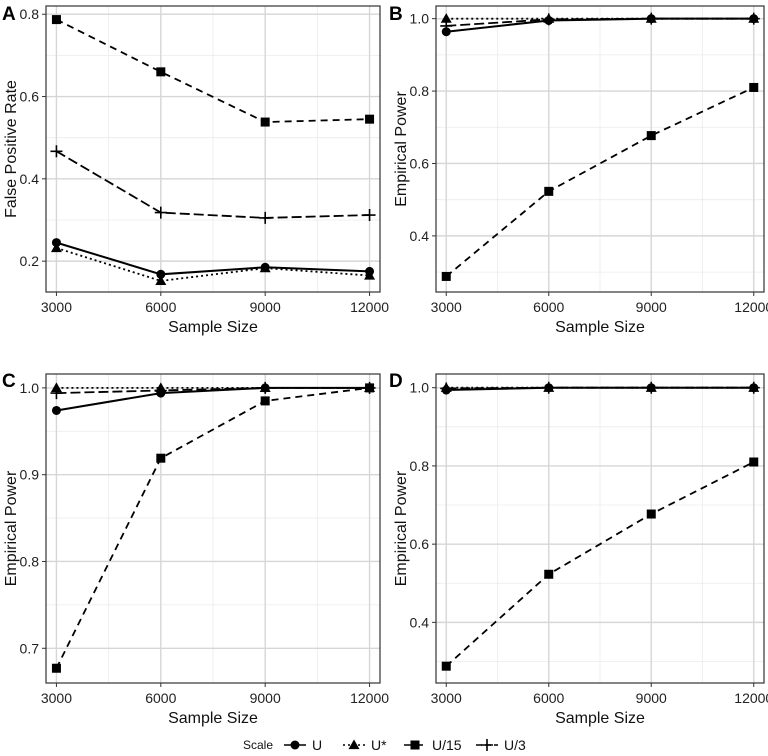 The height and width of the screenshot is (756, 768). Describe the element at coordinates (447, 745) in the screenshot. I see `legend-label: U/15` at that location.